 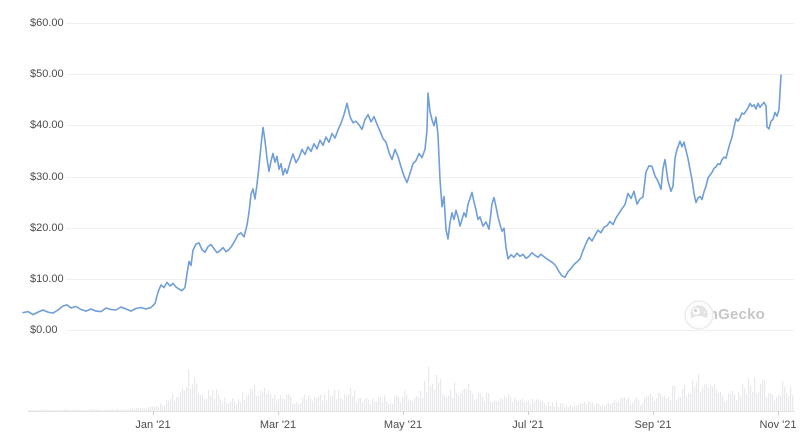 What do you see at coordinates (47, 176) in the screenshot?
I see `y-axis-label: $30.00` at bounding box center [47, 176].